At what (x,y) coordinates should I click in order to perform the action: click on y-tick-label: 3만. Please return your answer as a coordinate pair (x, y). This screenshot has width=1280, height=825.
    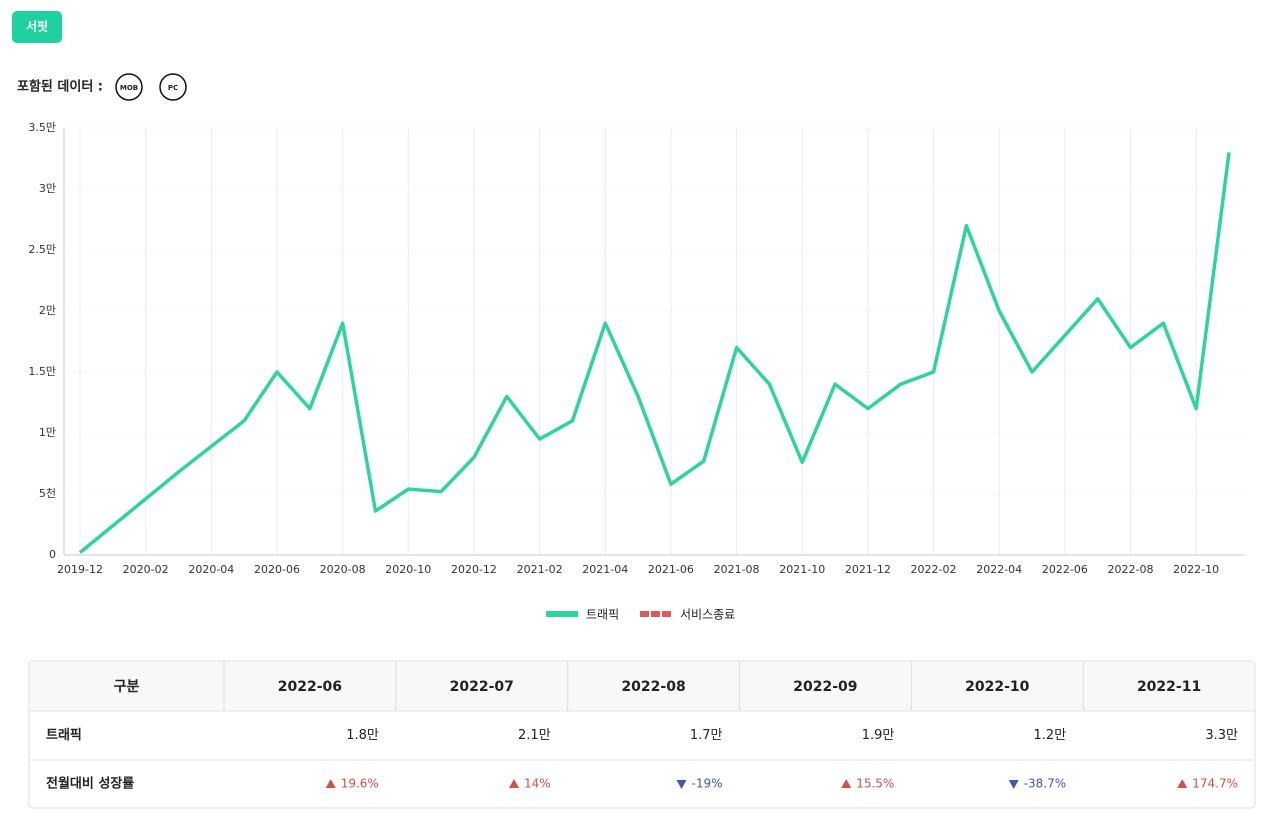
    Looking at the image, I should click on (47, 188).